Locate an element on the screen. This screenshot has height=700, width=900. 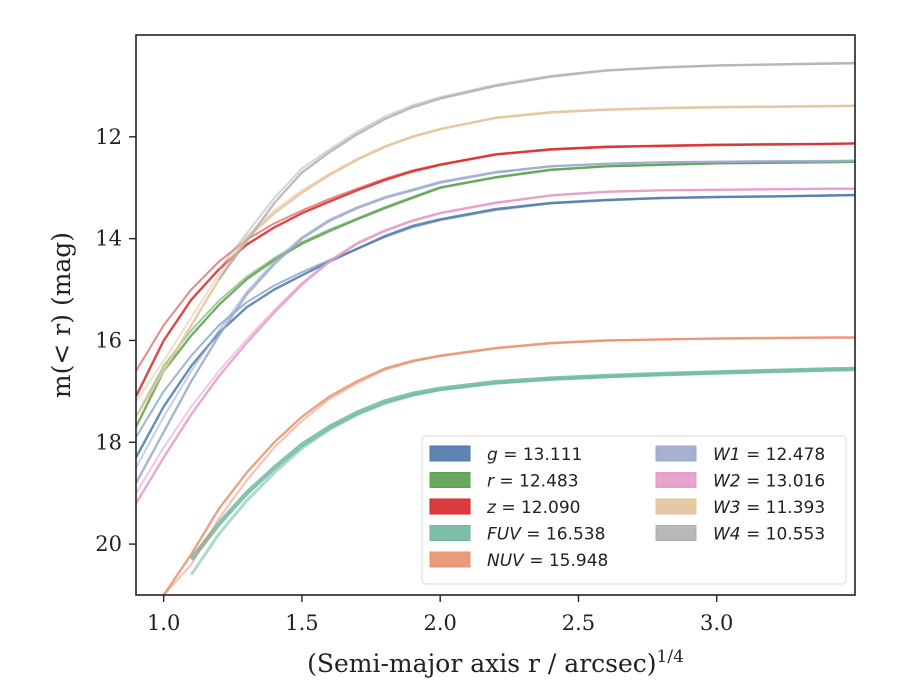
legend-item-w4: W4 = 10.553 is located at coordinates (740, 535).